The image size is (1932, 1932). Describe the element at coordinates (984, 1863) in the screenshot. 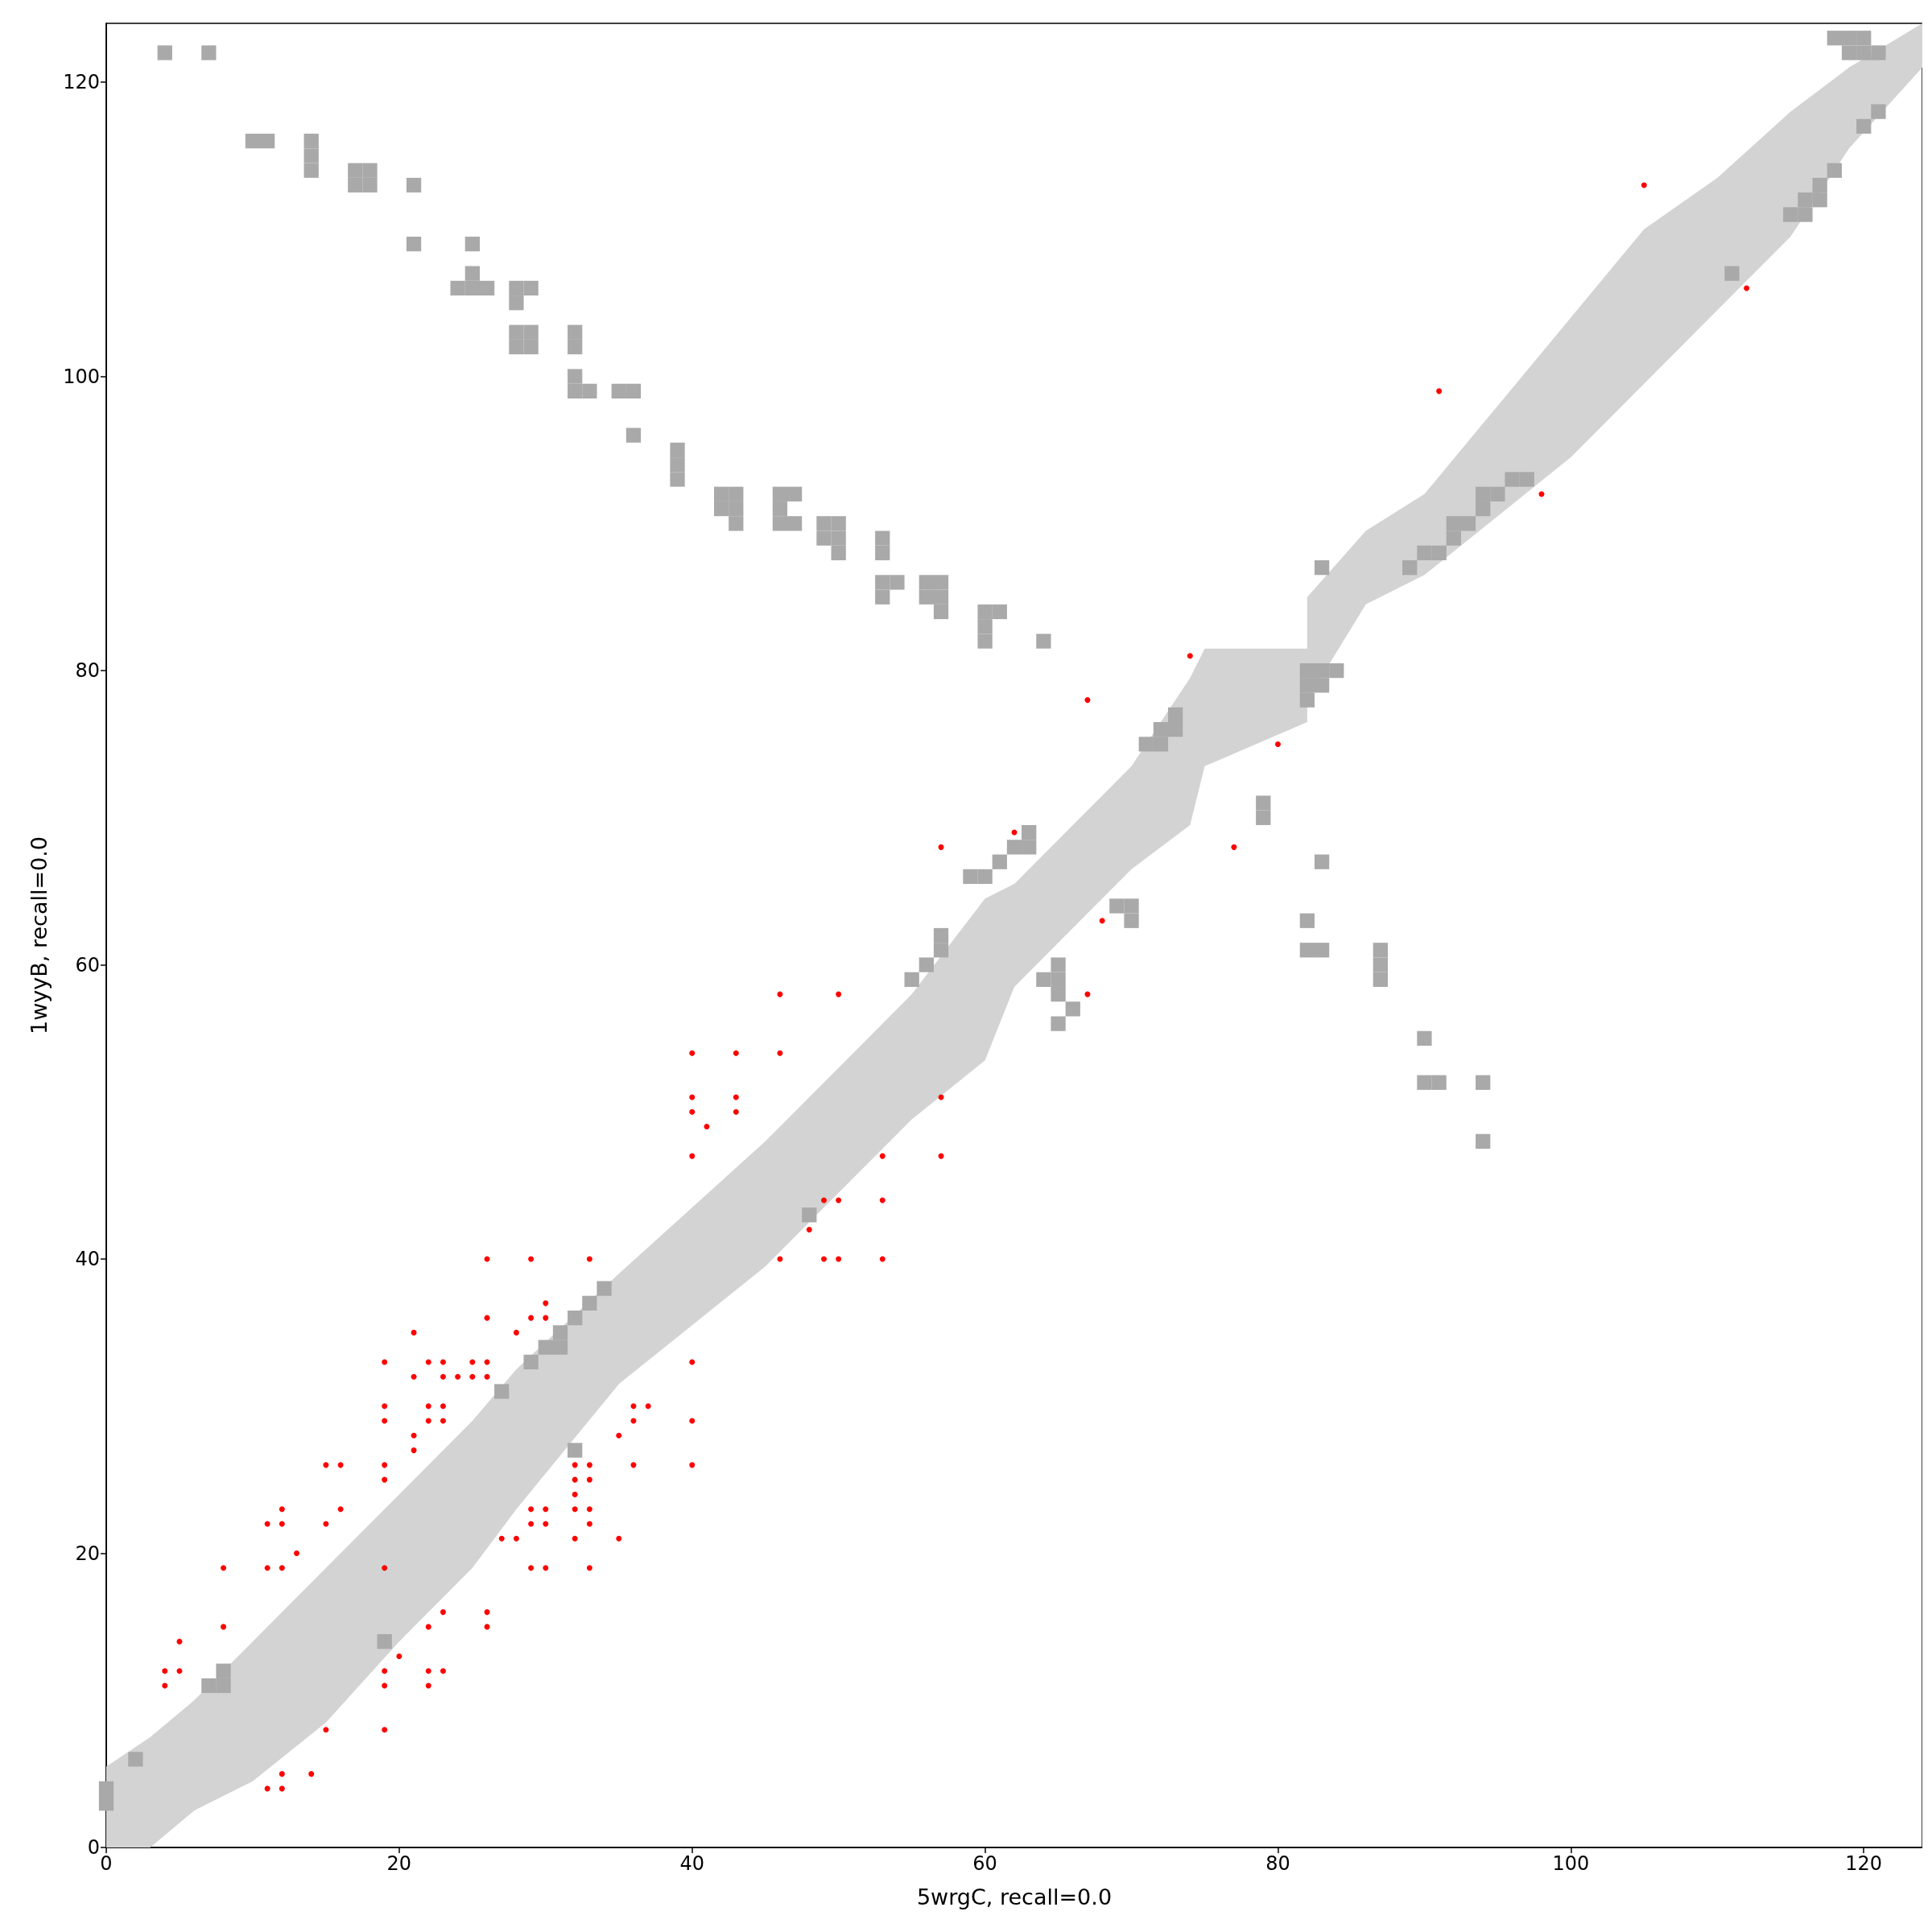

I see `x-tick-label: 60` at that location.